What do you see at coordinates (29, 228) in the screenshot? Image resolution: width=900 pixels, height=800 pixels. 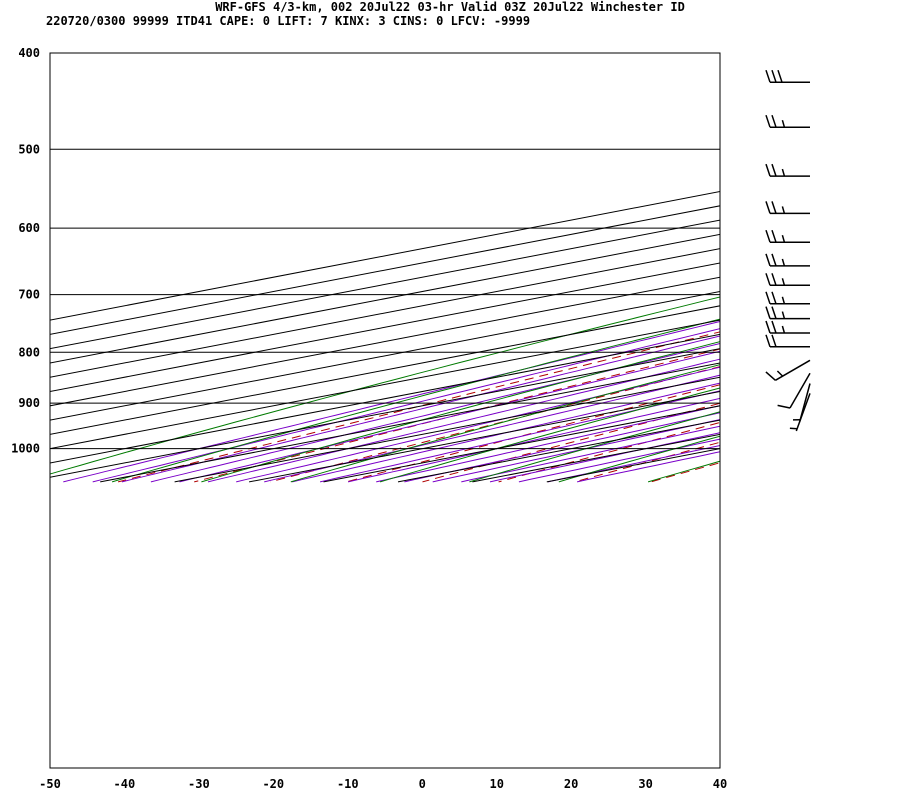 I see `y-tick-label: 600` at bounding box center [29, 228].